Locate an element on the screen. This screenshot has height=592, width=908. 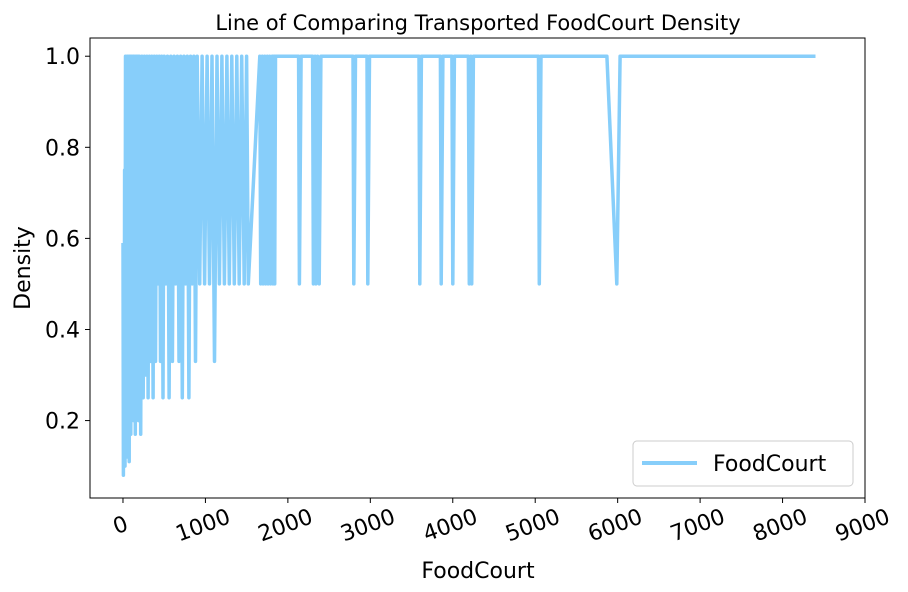
x-tick-label: 5000 is located at coordinates (532, 526).